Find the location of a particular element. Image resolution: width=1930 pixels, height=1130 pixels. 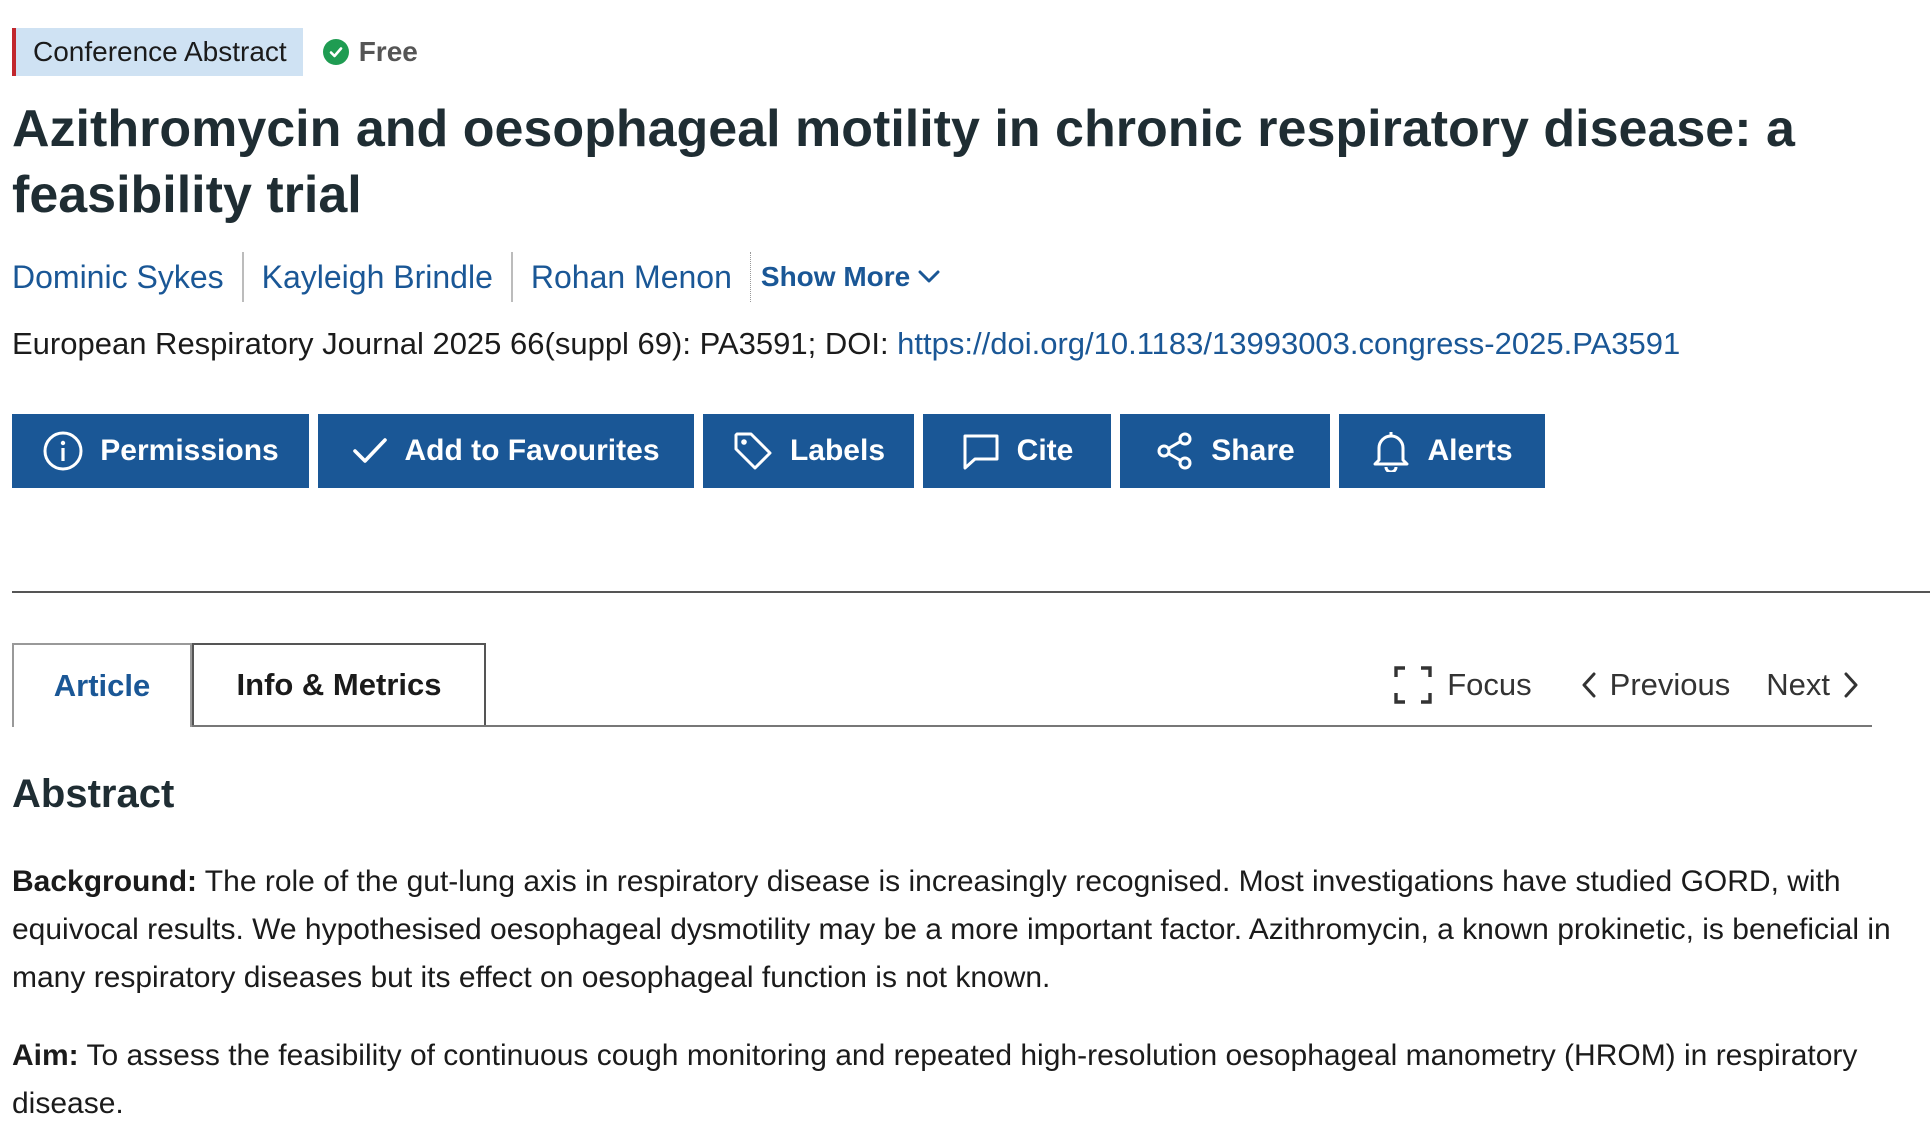

focus-button: Focus is located at coordinates (1455, 685).